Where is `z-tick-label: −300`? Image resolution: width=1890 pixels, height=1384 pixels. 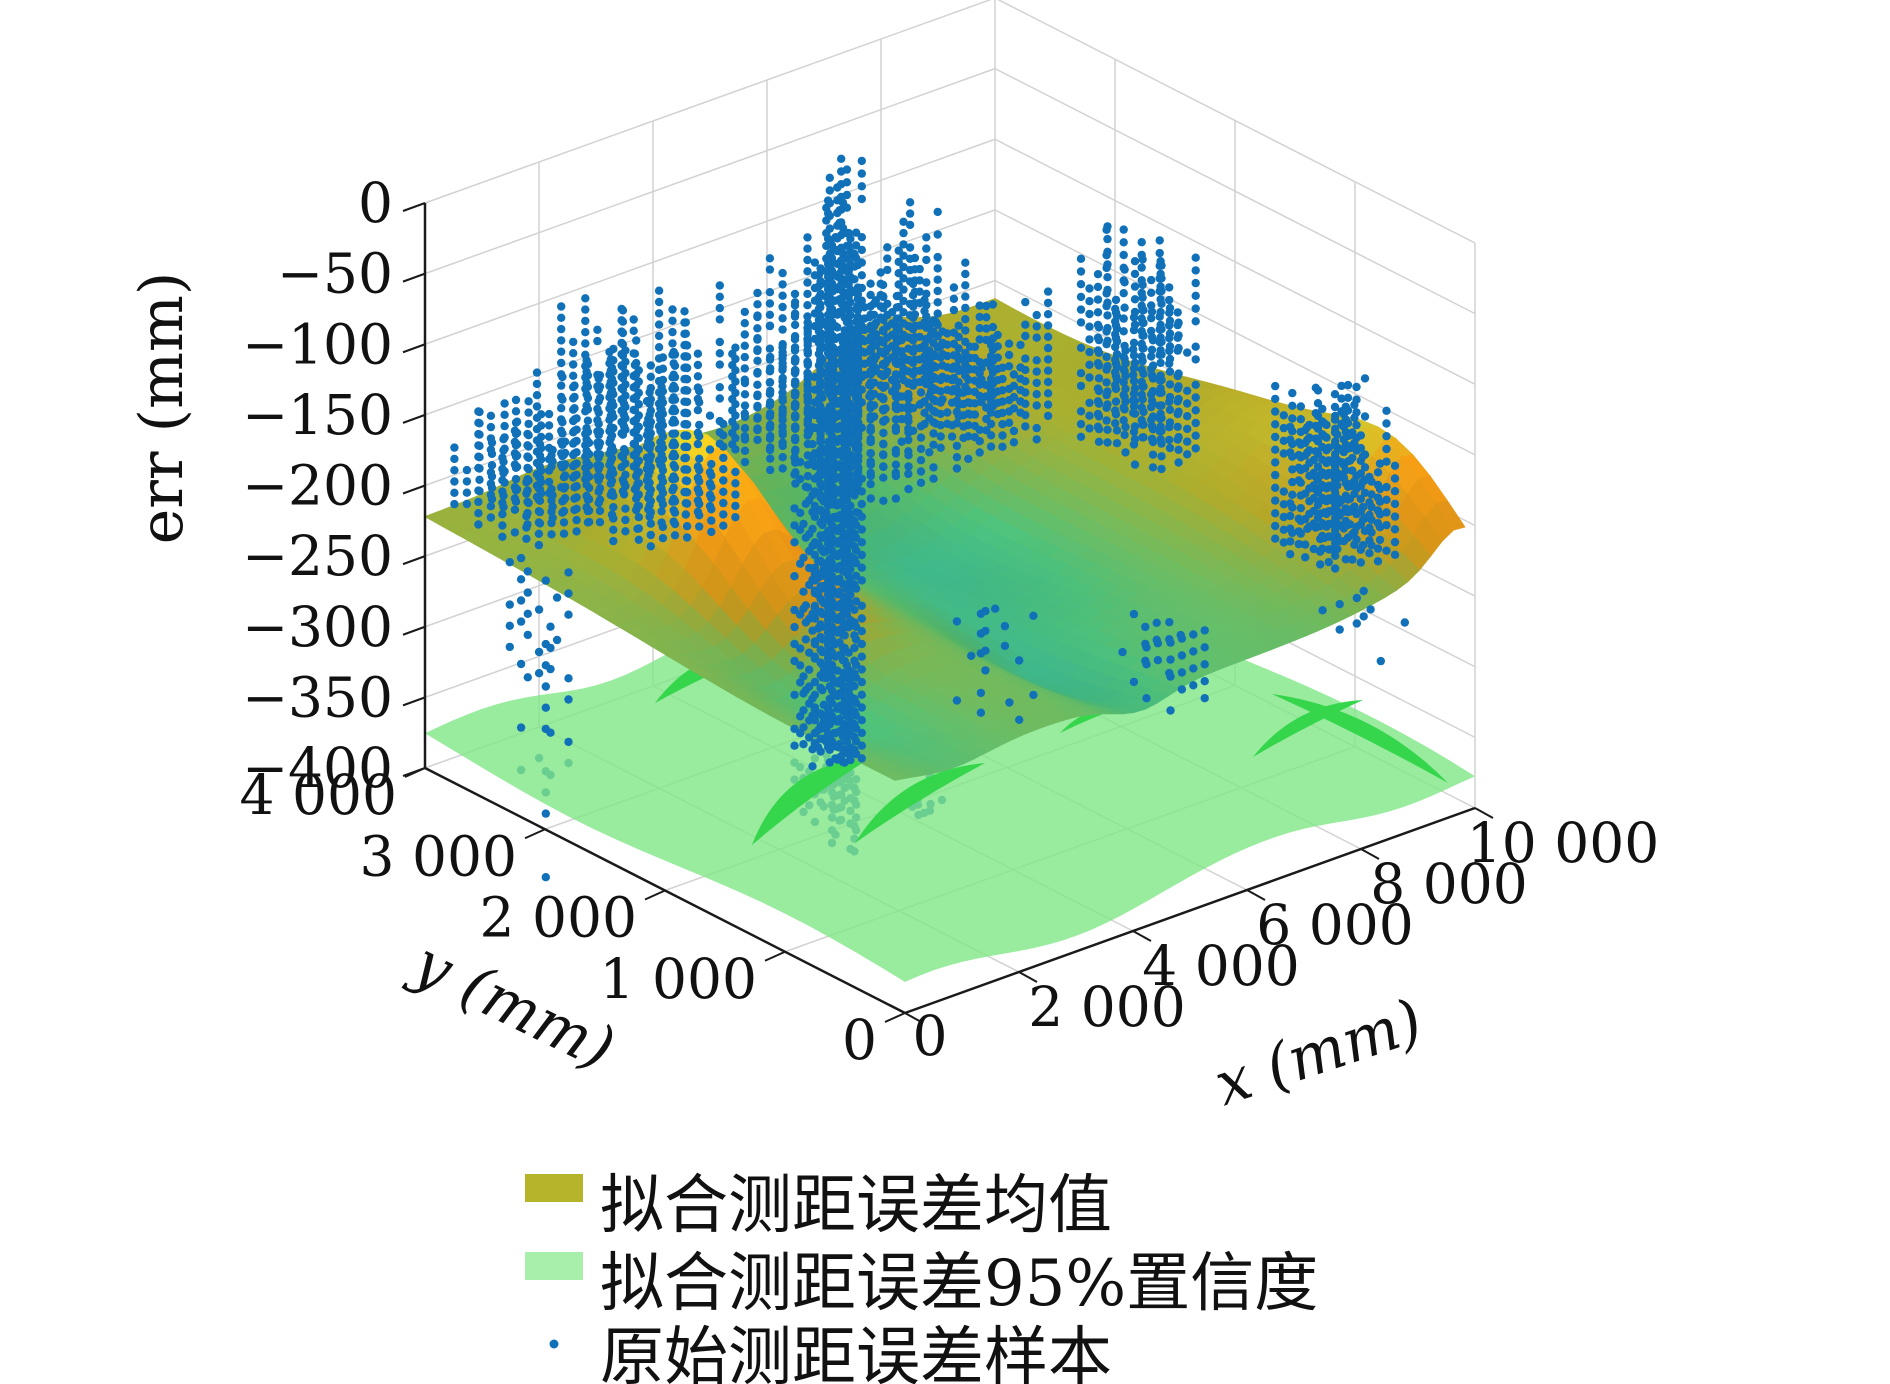
z-tick-label: −300 is located at coordinates (317, 627).